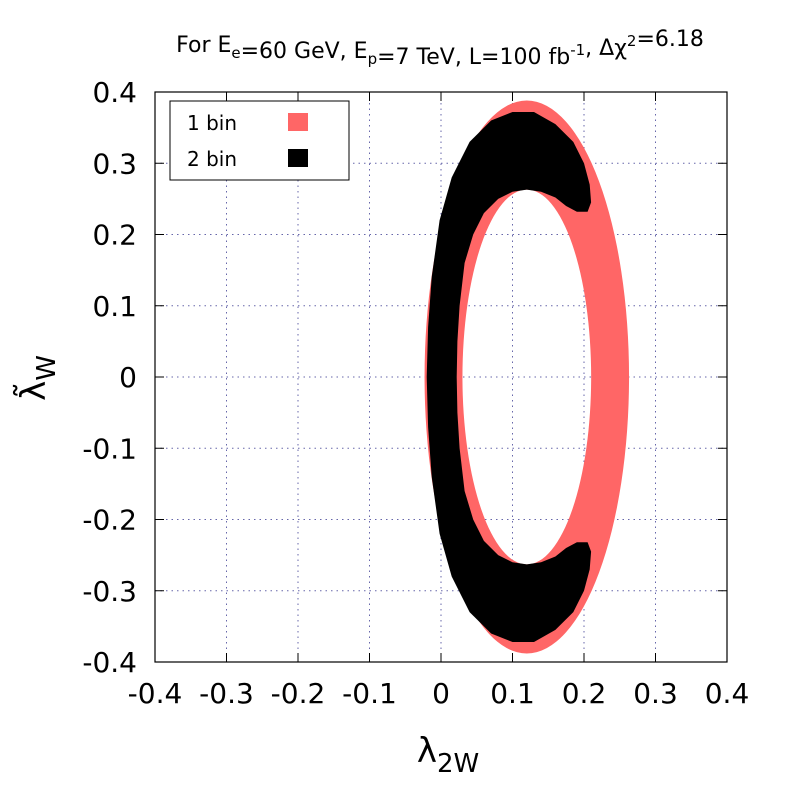 Image resolution: width=800 pixels, height=800 pixels. What do you see at coordinates (212, 159) in the screenshot?
I see `legend-label: 2 bin` at bounding box center [212, 159].